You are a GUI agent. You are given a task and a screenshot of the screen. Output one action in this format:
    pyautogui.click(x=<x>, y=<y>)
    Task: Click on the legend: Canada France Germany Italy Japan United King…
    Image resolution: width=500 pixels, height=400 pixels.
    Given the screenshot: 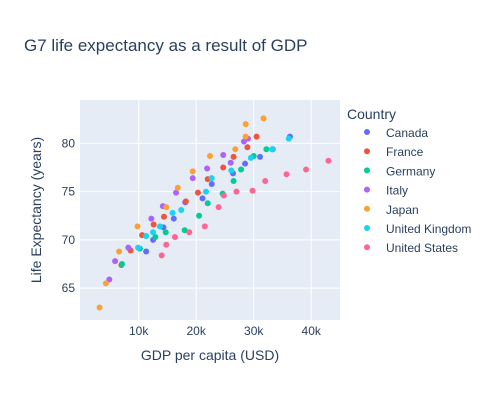 What is the action you would take?
    pyautogui.click(x=417, y=190)
    